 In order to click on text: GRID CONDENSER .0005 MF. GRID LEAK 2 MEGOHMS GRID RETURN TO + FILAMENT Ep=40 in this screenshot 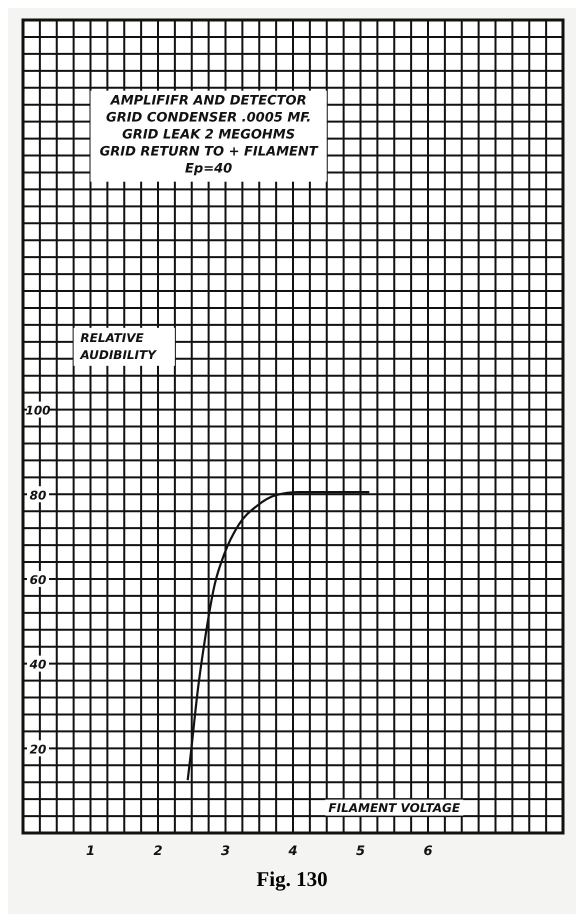, I will do `click(209, 143)`.